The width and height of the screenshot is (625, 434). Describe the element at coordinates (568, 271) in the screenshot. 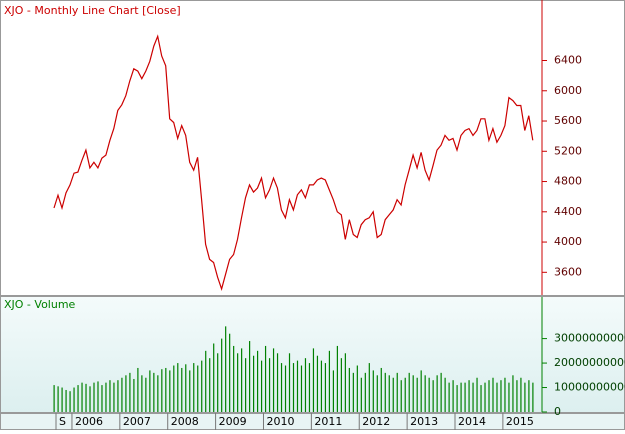

I see `y-tick-label: 3600` at that location.